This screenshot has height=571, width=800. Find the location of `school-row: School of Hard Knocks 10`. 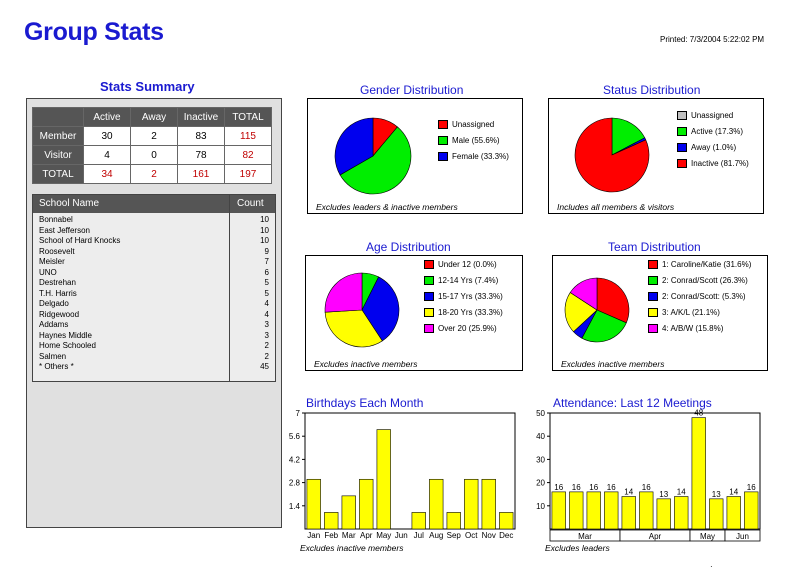

school-row: School of Hard Knocks 10 is located at coordinates (154, 241).